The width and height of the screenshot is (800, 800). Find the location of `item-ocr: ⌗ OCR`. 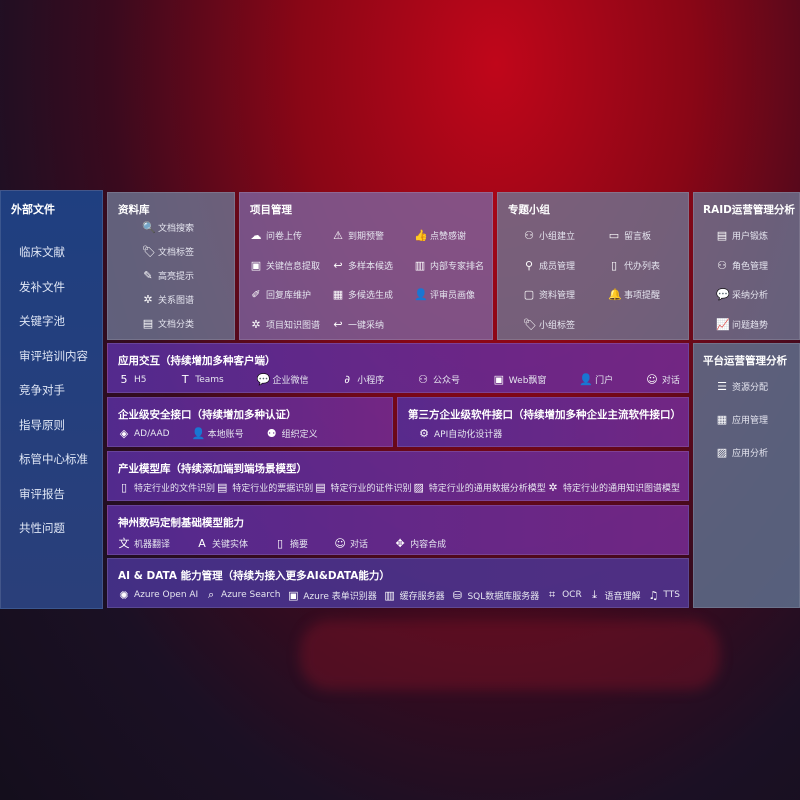

item-ocr: ⌗ OCR is located at coordinates (564, 595).